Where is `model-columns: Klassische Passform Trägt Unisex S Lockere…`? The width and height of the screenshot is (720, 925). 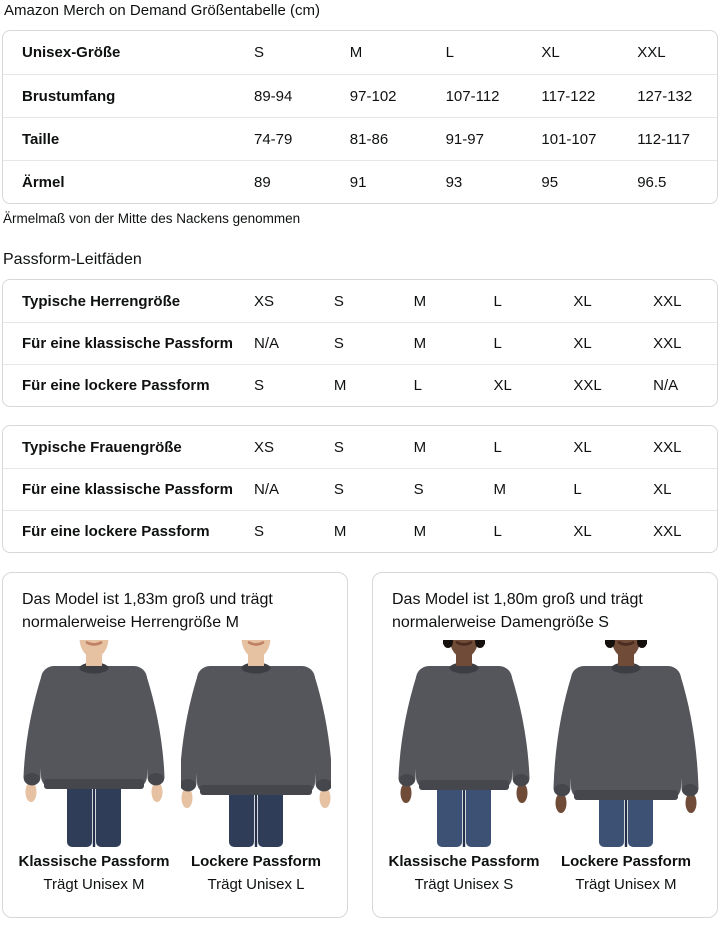
model-columns: Klassische Passform Trägt Unisex S Lockere… is located at coordinates (545, 772).